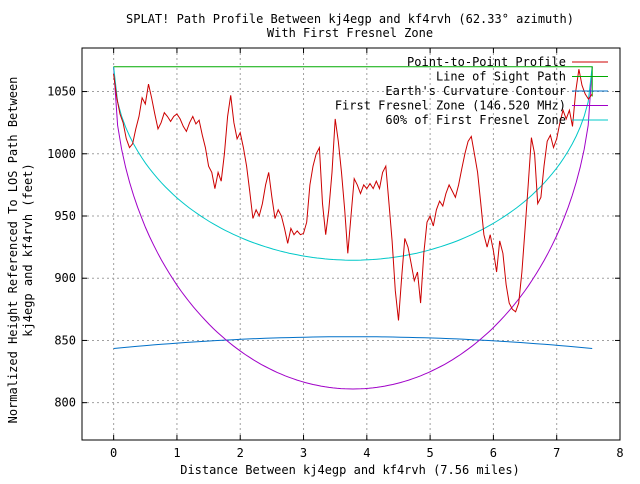  What do you see at coordinates (430, 453) in the screenshot?
I see `x-tick-label: 5` at bounding box center [430, 453].